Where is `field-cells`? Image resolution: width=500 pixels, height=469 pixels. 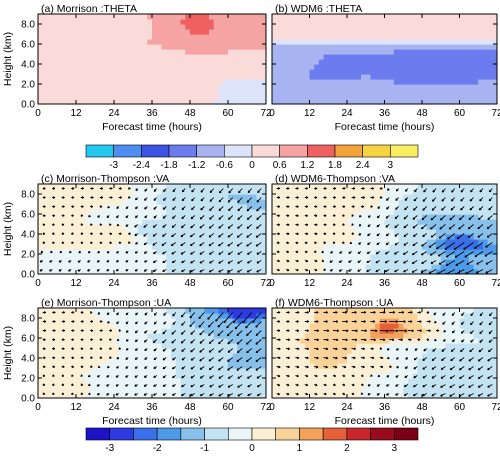
field-cells is located at coordinates (384, 229).